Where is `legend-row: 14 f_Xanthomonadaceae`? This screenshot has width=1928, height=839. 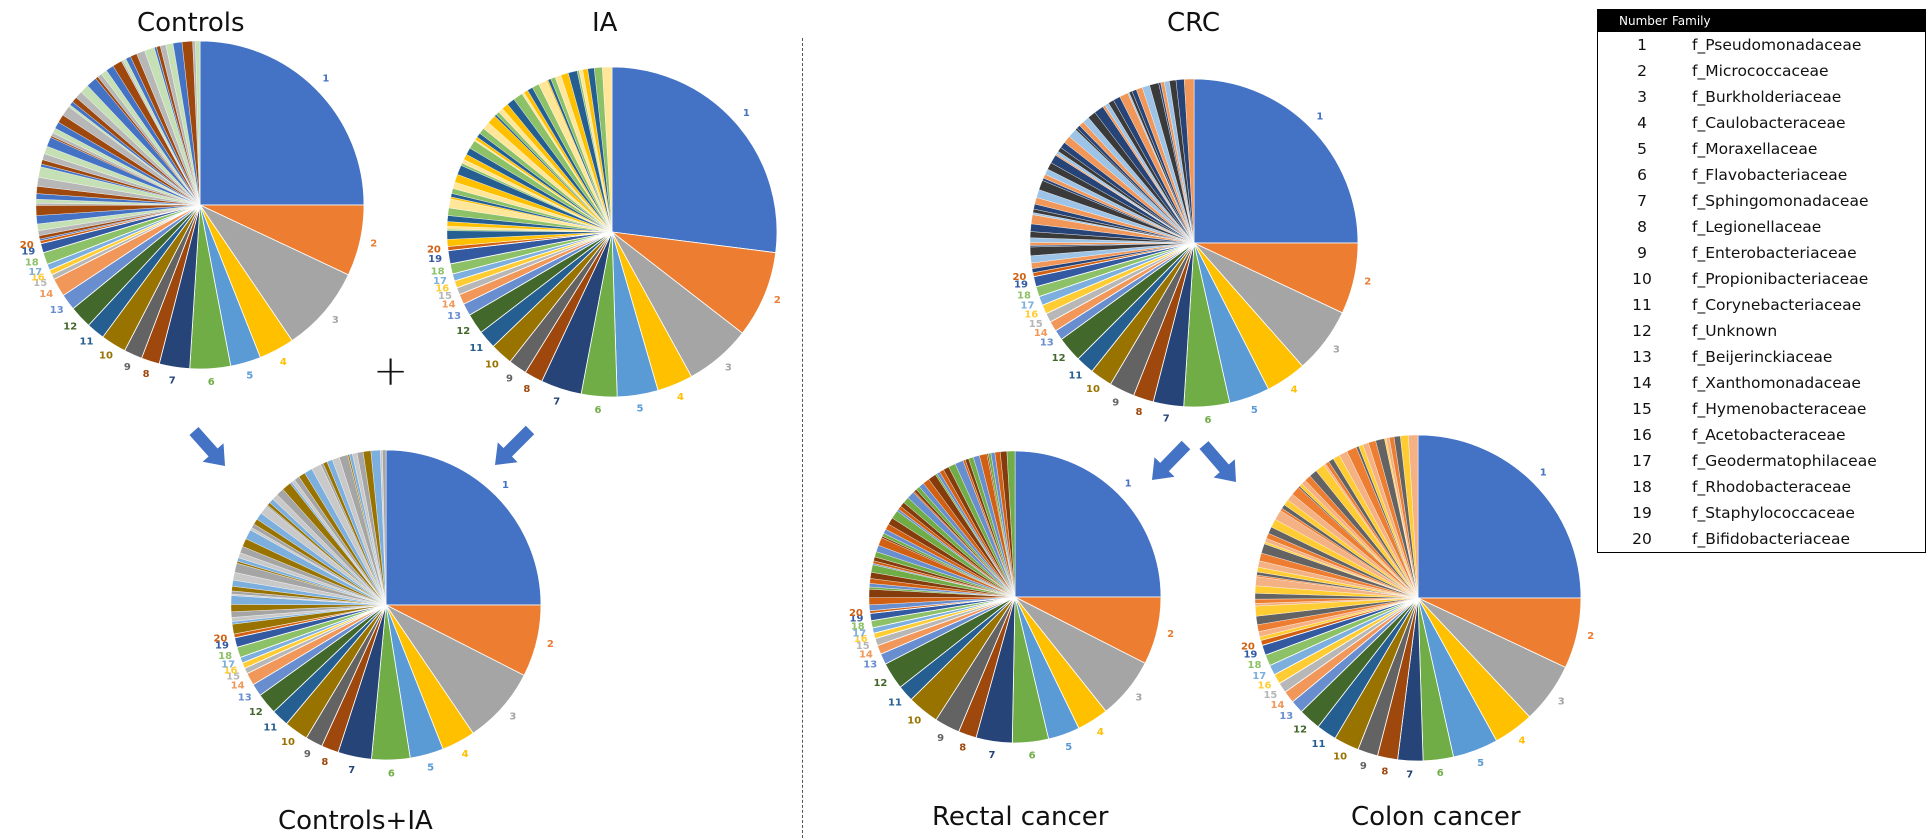
legend-row: 14 f_Xanthomonadaceae is located at coordinates (1761, 383).